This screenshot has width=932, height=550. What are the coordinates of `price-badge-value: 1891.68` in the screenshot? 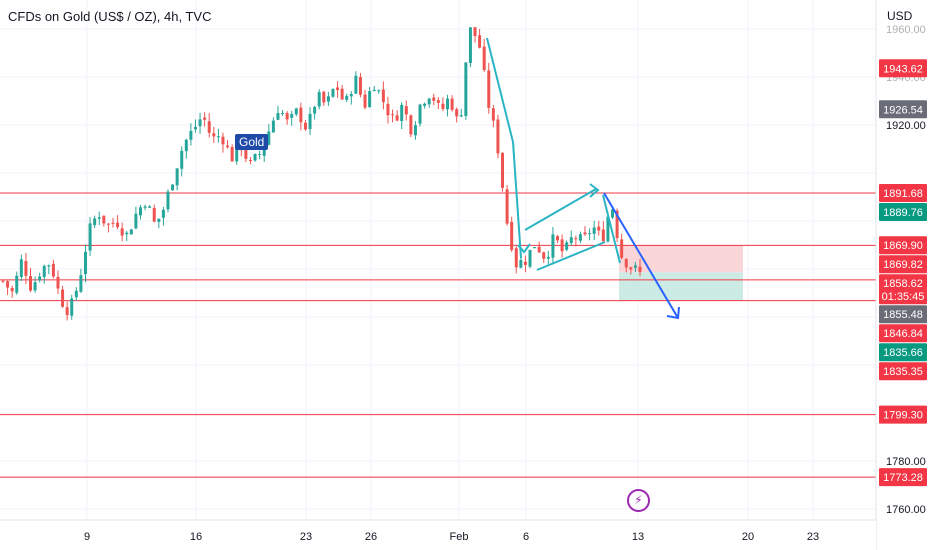 It's located at (903, 194).